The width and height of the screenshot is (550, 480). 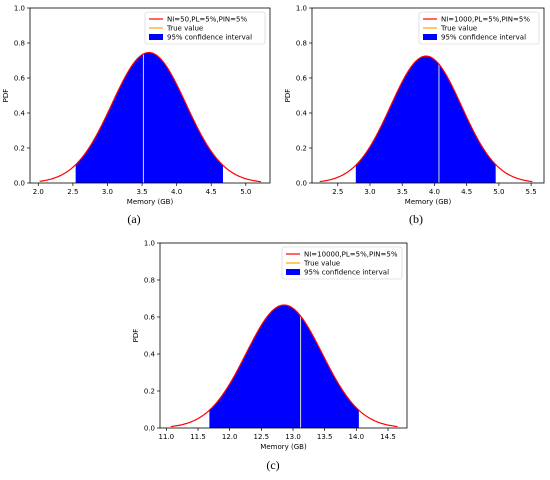 What do you see at coordinates (325, 437) in the screenshot?
I see `x-tick-label: 13.5` at bounding box center [325, 437].